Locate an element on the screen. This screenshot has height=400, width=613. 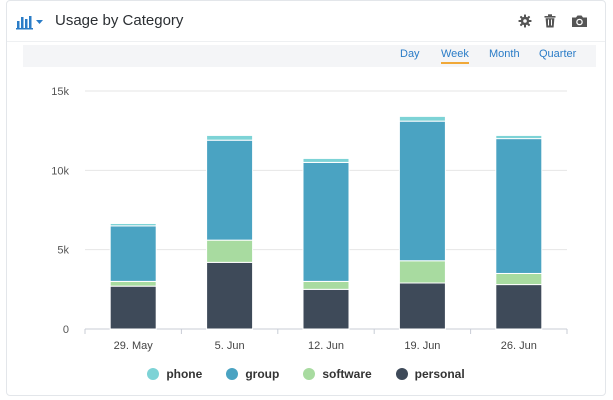
period-month: Month is located at coordinates (504, 54).